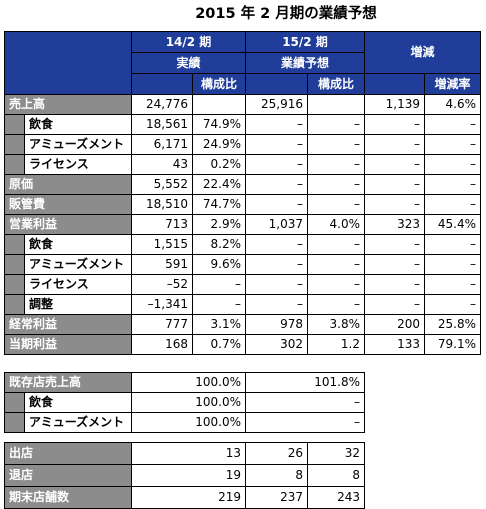  I want to click on row-label: 当期利益, so click(68, 344).